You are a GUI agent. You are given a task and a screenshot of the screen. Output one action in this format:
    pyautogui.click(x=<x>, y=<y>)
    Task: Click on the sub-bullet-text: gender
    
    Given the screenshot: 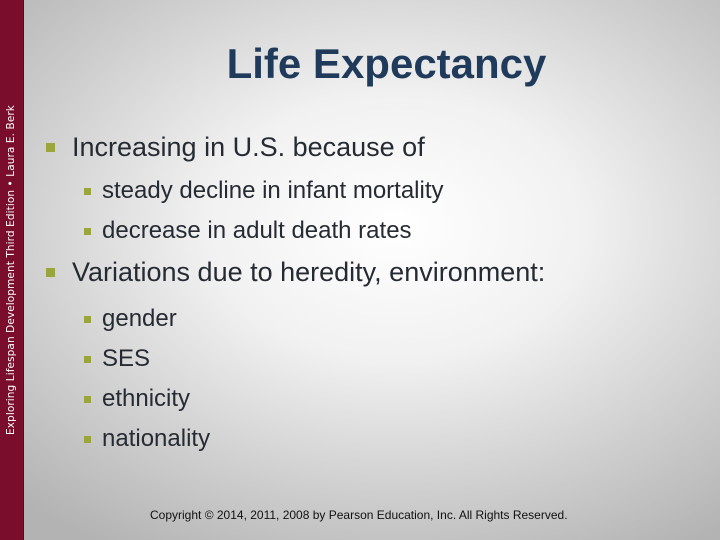 What is the action you would take?
    pyautogui.click(x=139, y=318)
    